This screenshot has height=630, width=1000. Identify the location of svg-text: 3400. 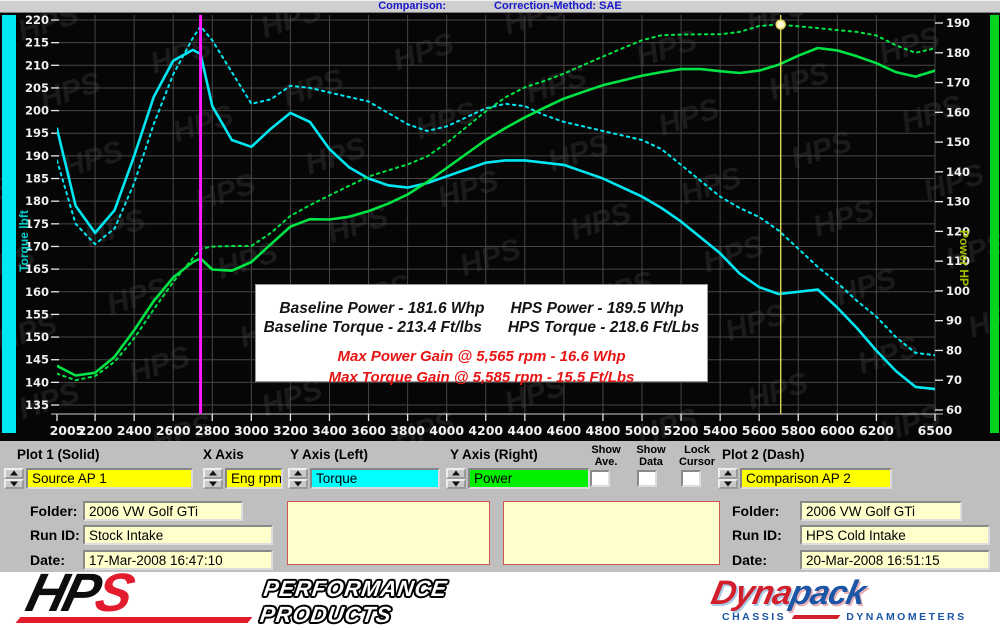
(329, 430).